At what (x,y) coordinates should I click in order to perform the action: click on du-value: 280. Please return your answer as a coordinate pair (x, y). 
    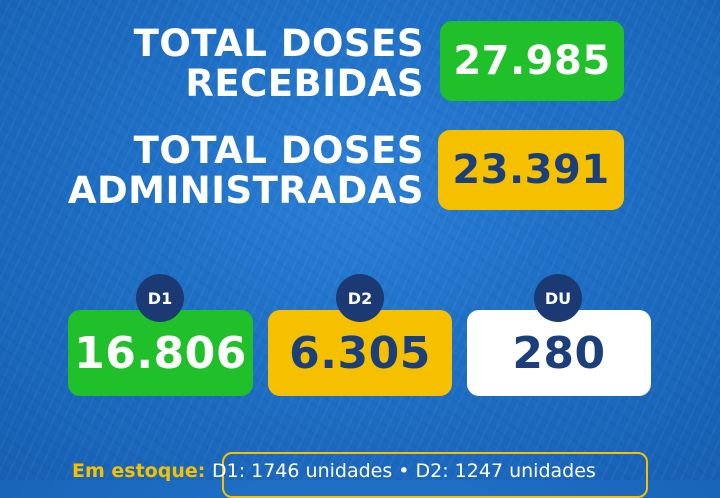
    Looking at the image, I should click on (559, 353).